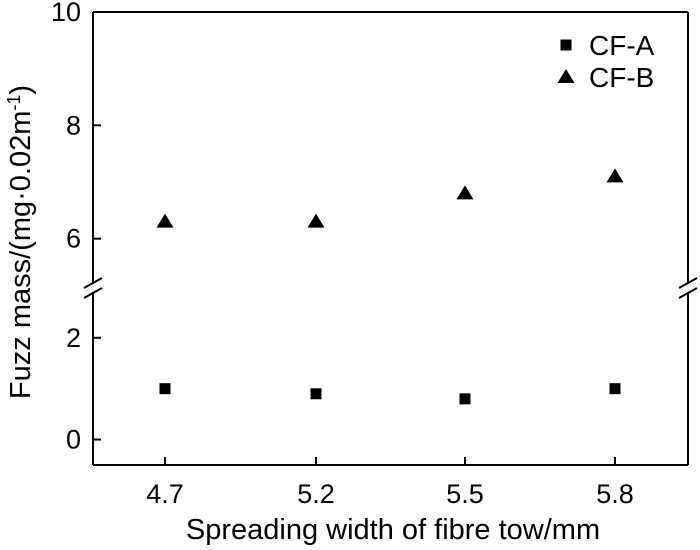 The height and width of the screenshot is (550, 700). I want to click on y-axis: 0 2 6 8 10, so click(76, 227).